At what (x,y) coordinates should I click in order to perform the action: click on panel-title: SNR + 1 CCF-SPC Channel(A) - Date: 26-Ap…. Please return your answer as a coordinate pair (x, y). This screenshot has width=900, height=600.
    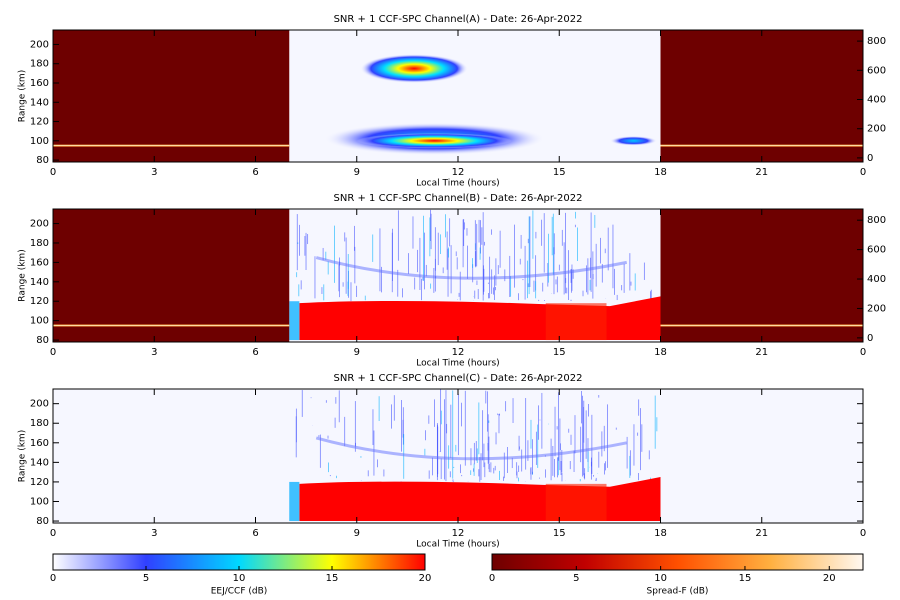
    Looking at the image, I should click on (458, 19).